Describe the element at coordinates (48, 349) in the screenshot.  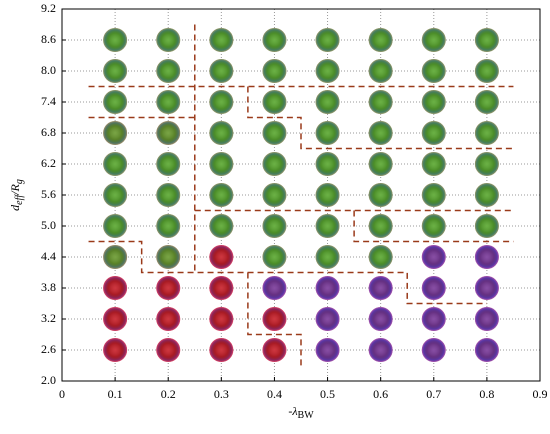
I see `y-tick-label: 2.6` at that location.